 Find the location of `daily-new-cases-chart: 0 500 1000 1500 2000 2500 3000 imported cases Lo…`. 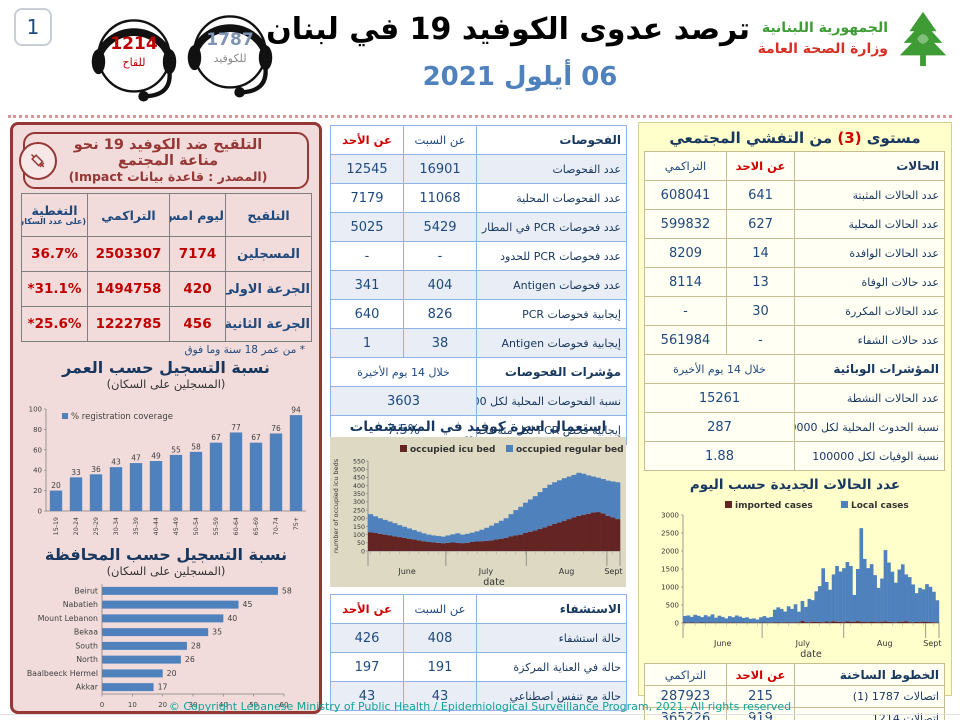

daily-new-cases-chart: 0 500 1000 1500 2000 2500 3000 imported cases Lo… is located at coordinates (801, 580).